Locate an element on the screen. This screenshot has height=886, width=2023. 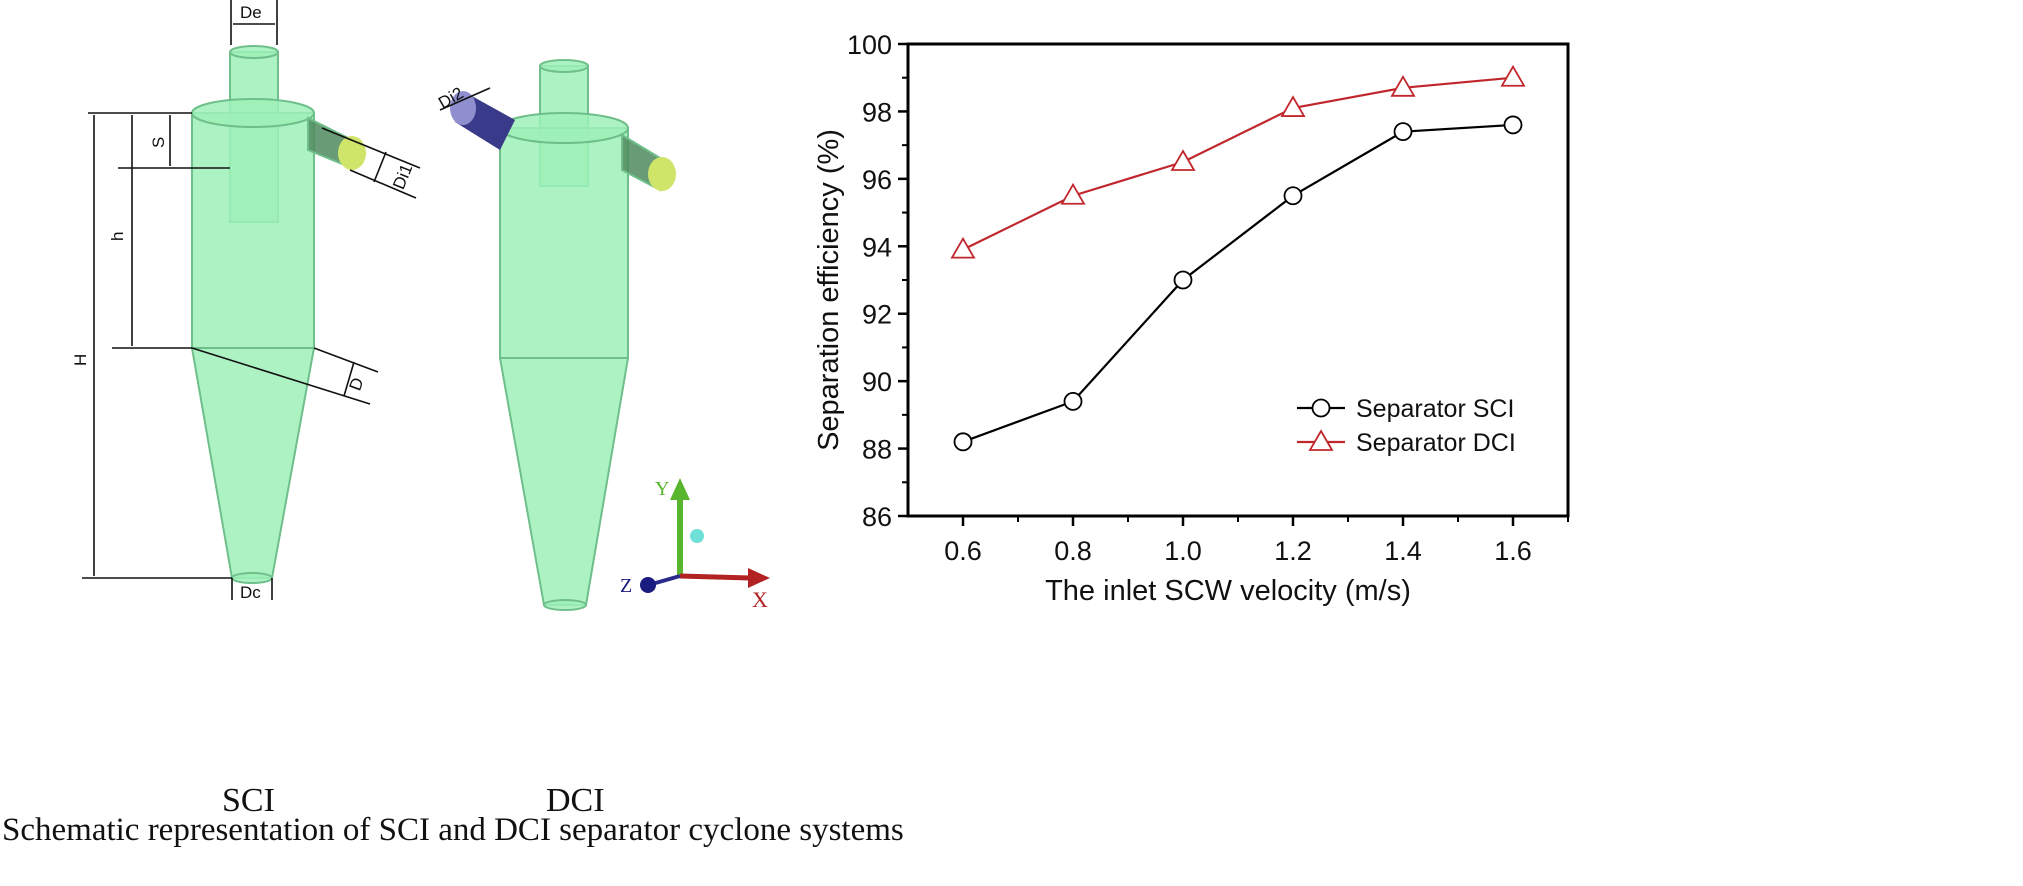
y-tick-label: 94 is located at coordinates (877, 247).